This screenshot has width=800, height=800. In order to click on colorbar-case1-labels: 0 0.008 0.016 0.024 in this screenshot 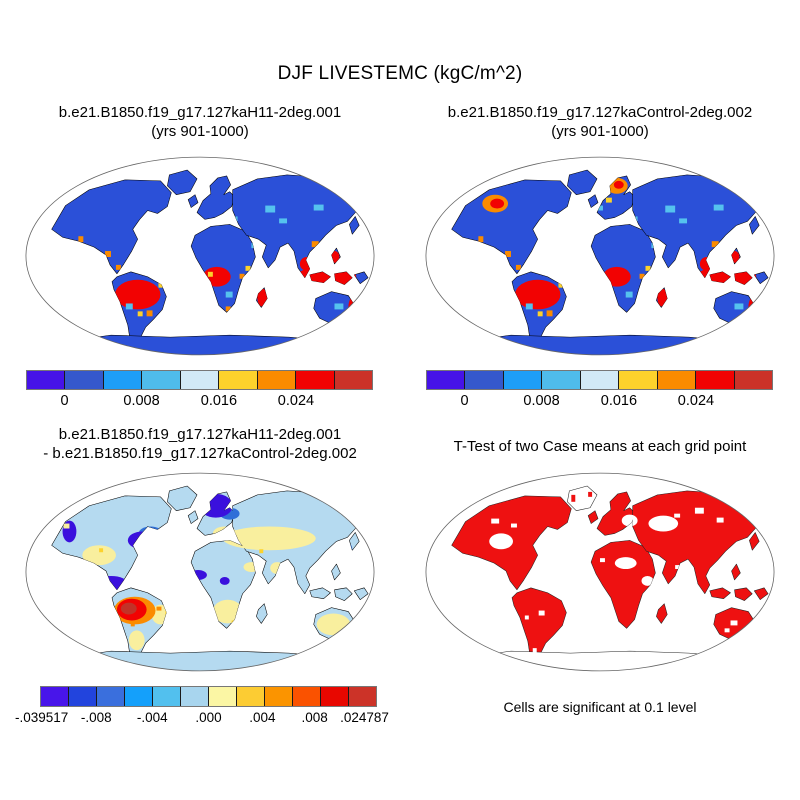, I will do `click(199, 402)`.